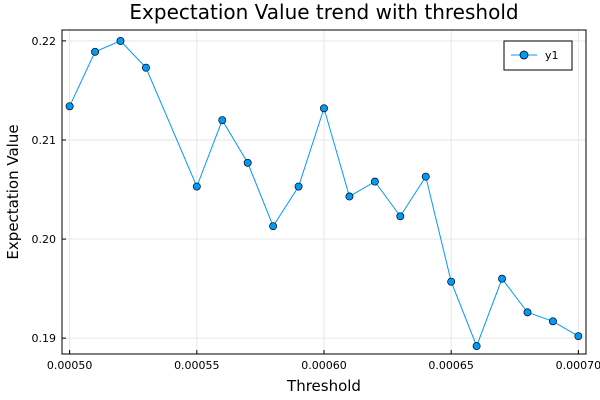 The height and width of the screenshot is (400, 600). What do you see at coordinates (451, 365) in the screenshot?
I see `x-tick-label: 0.00065` at bounding box center [451, 365].